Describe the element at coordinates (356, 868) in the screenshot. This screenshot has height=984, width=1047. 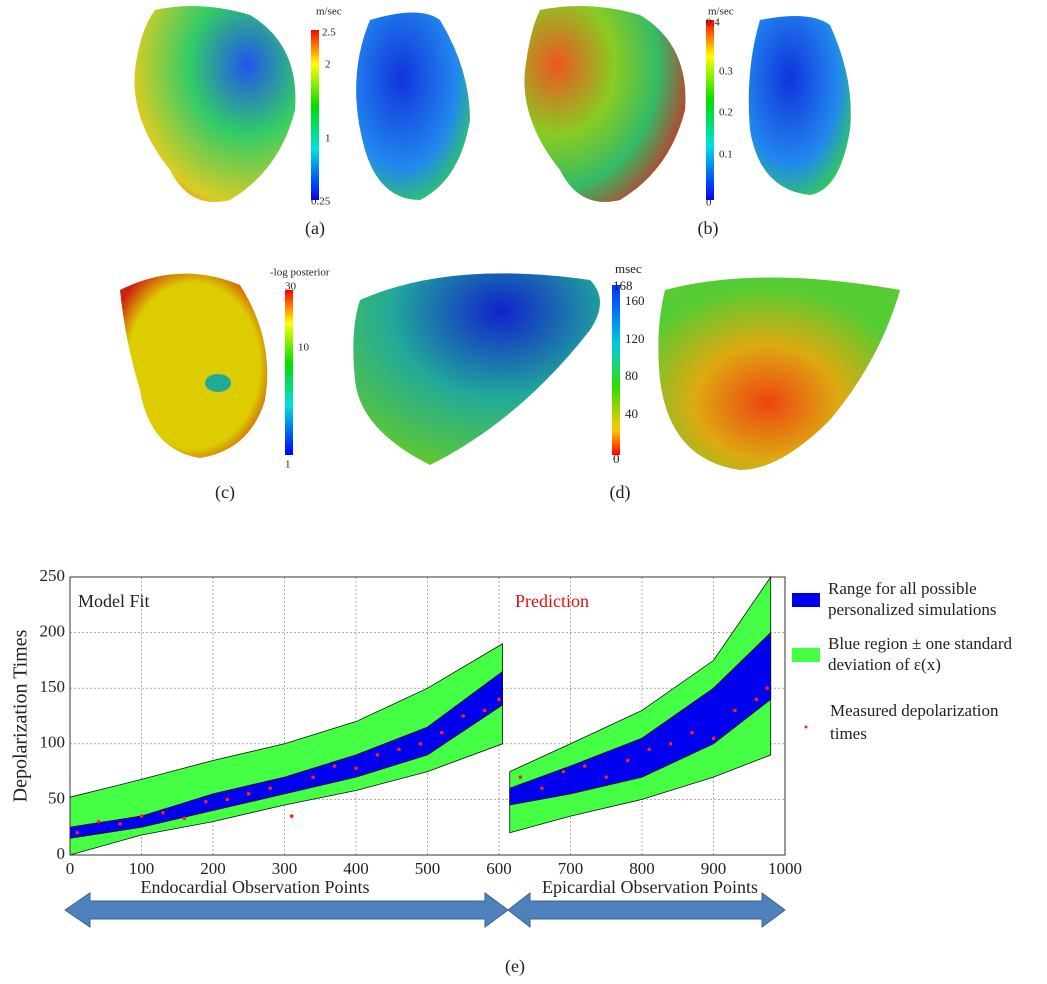
I see `x-tick-label: 400` at that location.